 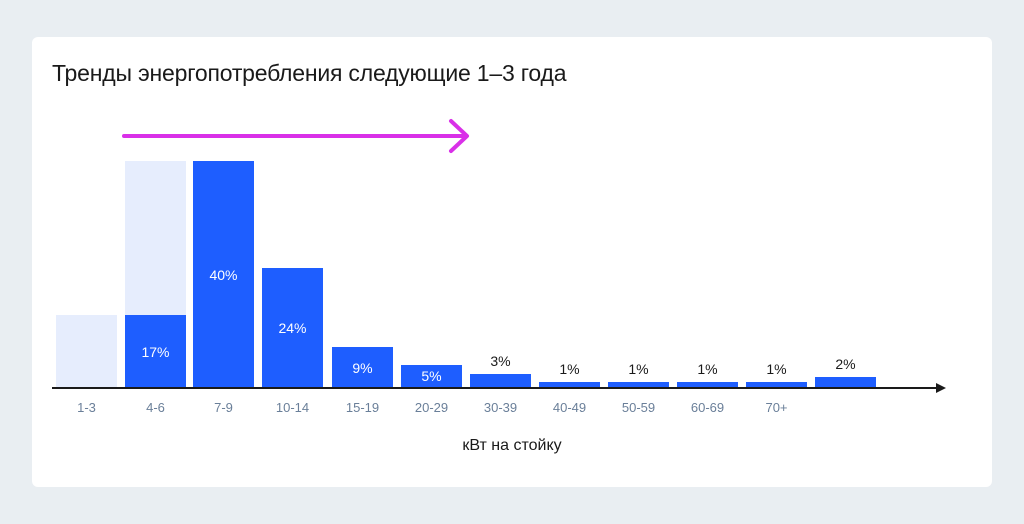 I want to click on x-tick-label: 70+, so click(x=776, y=407).